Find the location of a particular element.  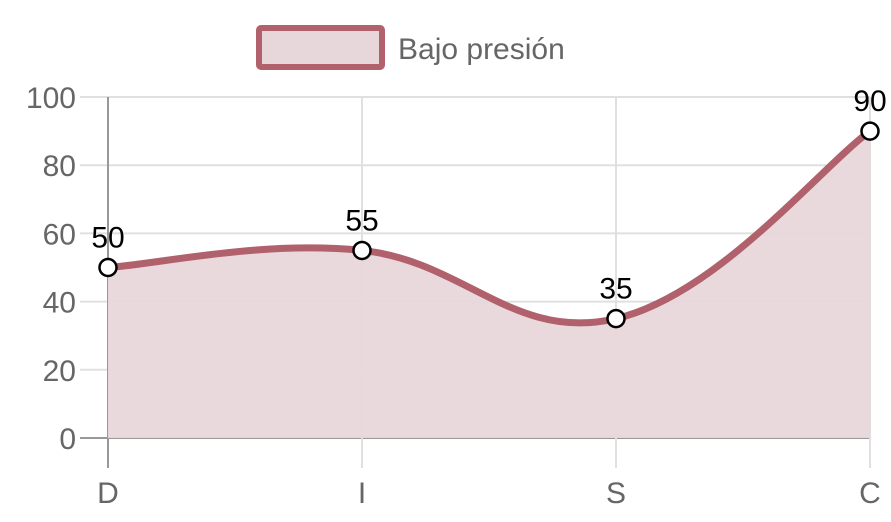

y-tick-label: 20 is located at coordinates (59, 371).